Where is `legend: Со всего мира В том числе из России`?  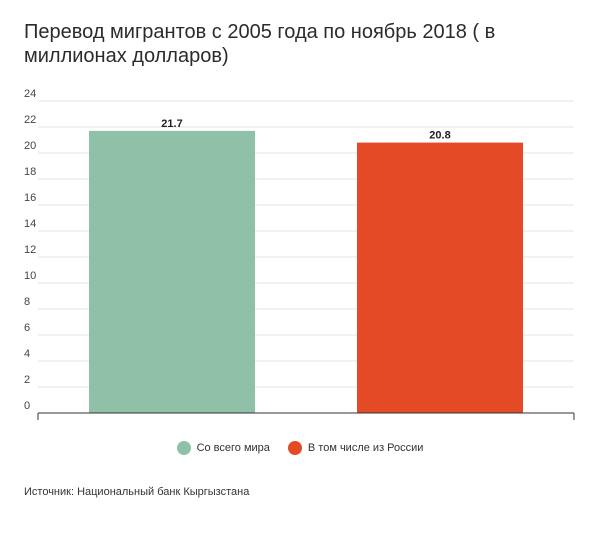 legend: Со всего мира В том числе из России is located at coordinates (300, 448).